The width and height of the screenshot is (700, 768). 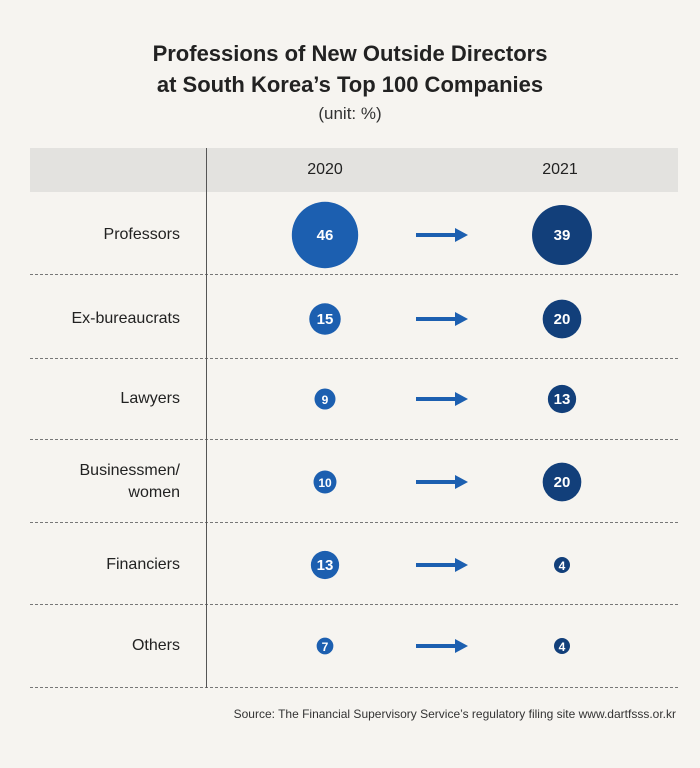 I want to click on row-label-line: Ex-bureaucrats, so click(x=126, y=318).